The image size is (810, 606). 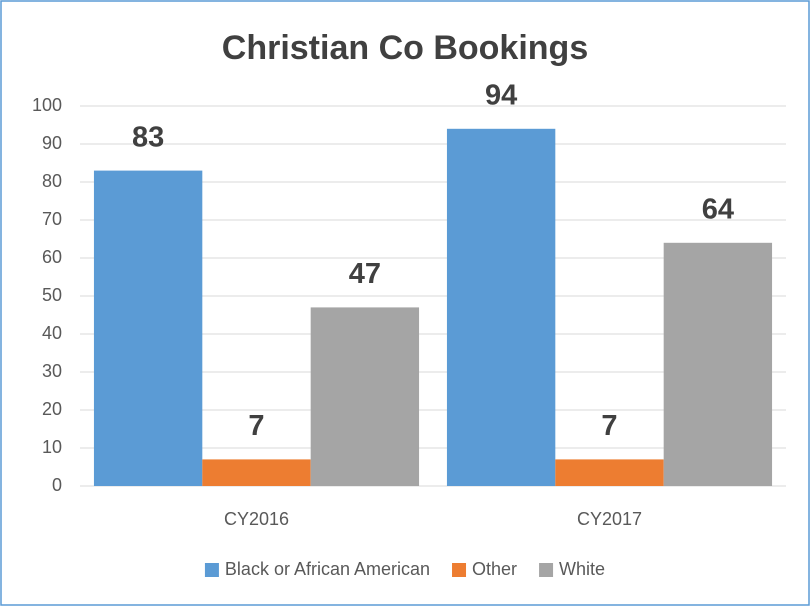 What do you see at coordinates (52, 333) in the screenshot?
I see `y-tick-label: 40` at bounding box center [52, 333].